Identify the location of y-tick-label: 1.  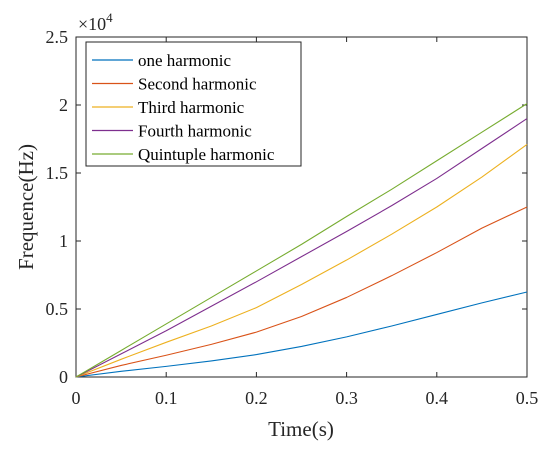
(63, 241).